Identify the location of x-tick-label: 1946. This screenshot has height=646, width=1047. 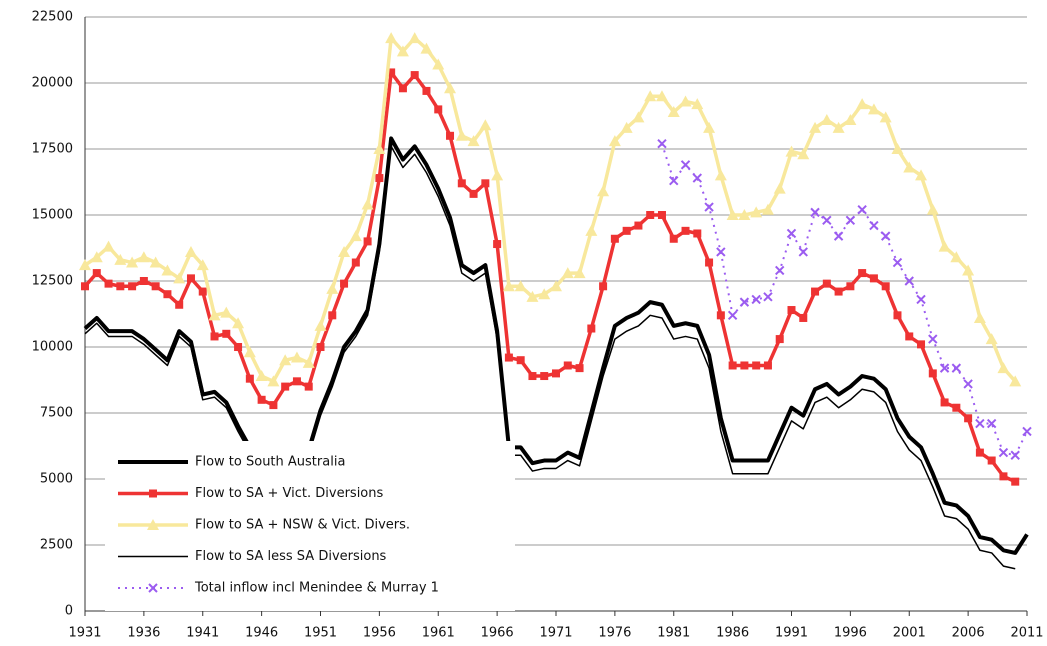
(261, 633).